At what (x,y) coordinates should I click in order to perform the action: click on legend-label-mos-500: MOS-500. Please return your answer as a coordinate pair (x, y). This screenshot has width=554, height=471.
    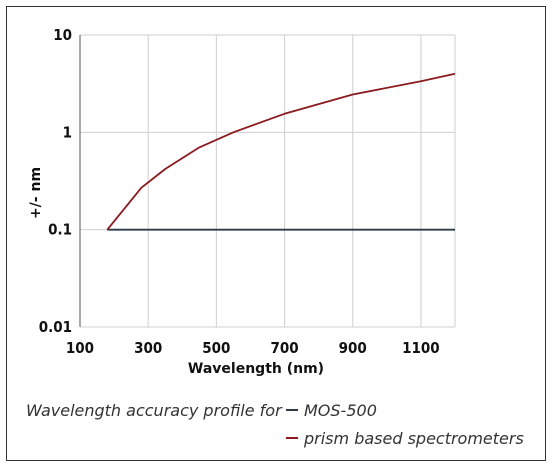
    Looking at the image, I should click on (340, 410).